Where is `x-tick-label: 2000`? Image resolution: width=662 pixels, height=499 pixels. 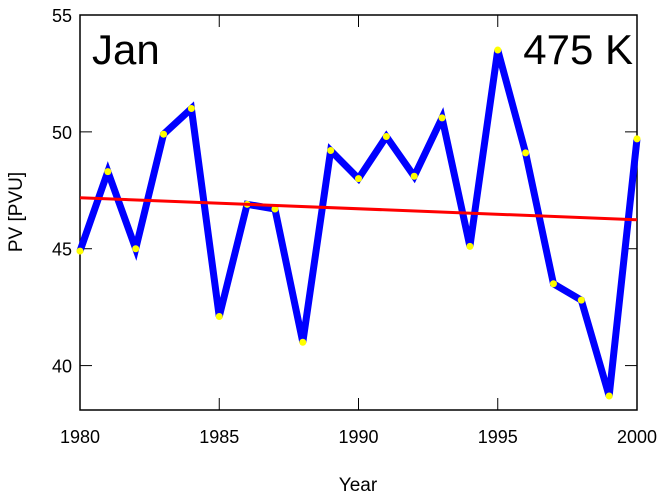 x-tick-label: 2000 is located at coordinates (637, 437).